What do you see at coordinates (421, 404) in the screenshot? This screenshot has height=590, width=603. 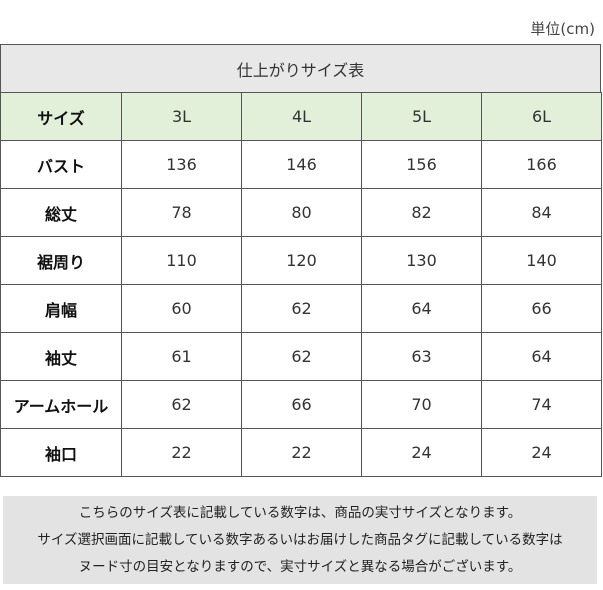 I see `value-cell: 70` at bounding box center [421, 404].